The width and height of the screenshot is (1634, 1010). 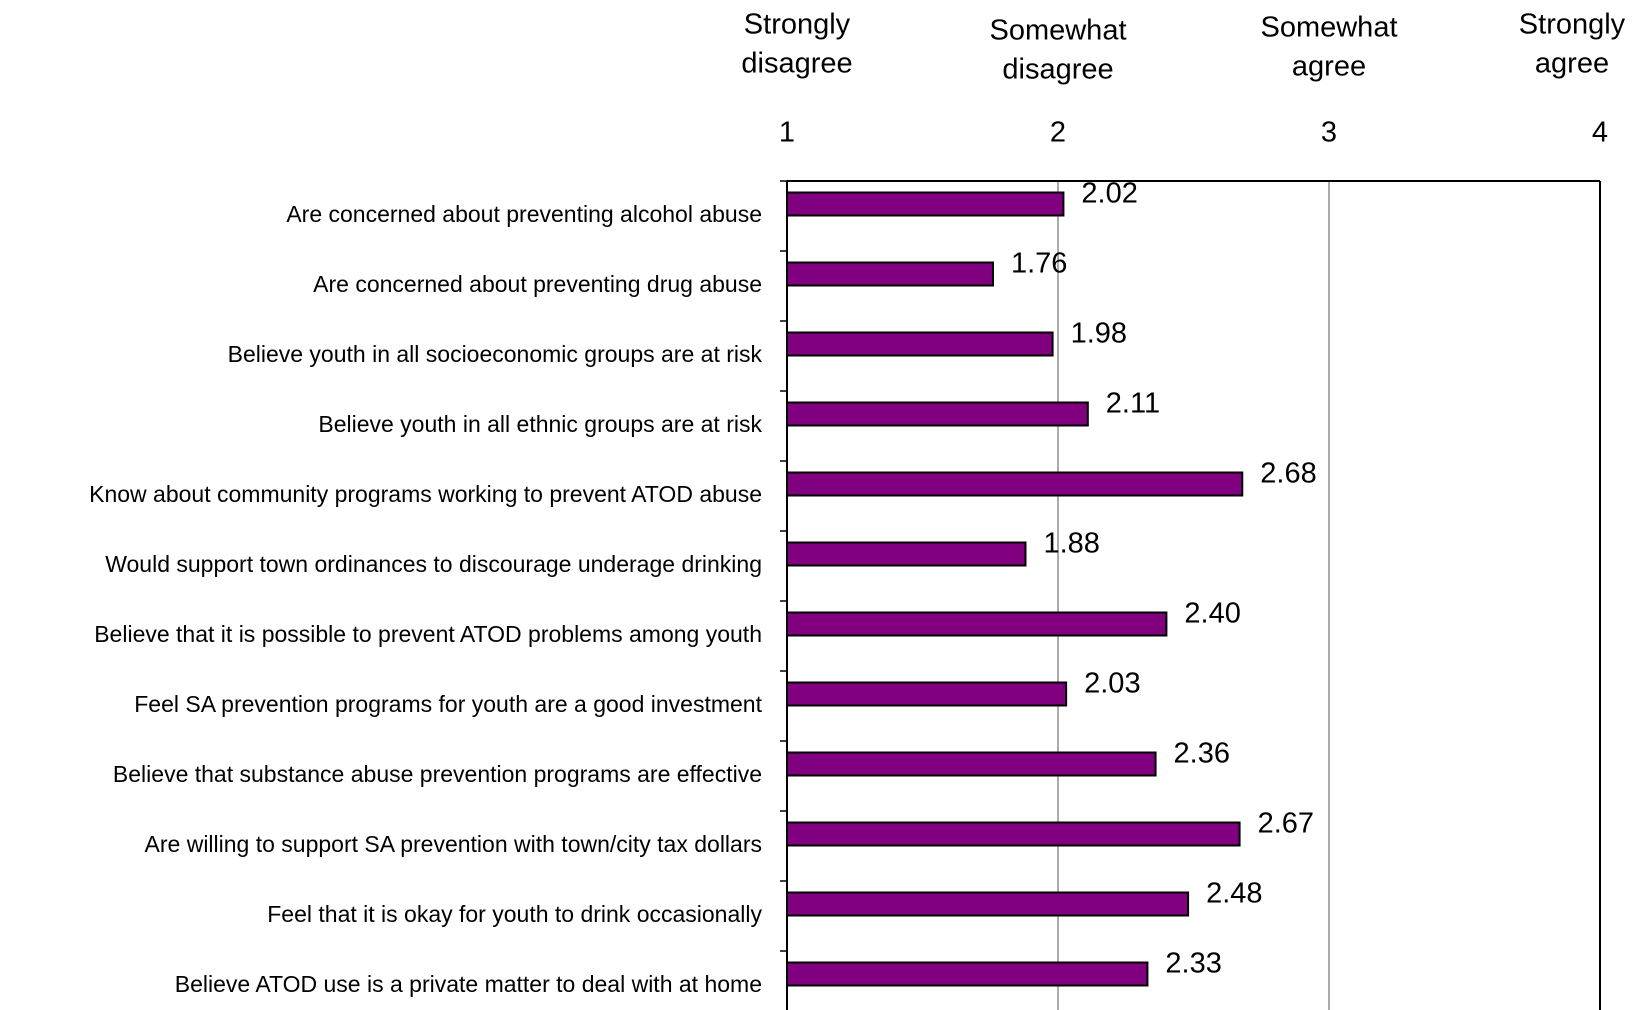 What do you see at coordinates (1039, 264) in the screenshot?
I see `value-label: 1.76` at bounding box center [1039, 264].